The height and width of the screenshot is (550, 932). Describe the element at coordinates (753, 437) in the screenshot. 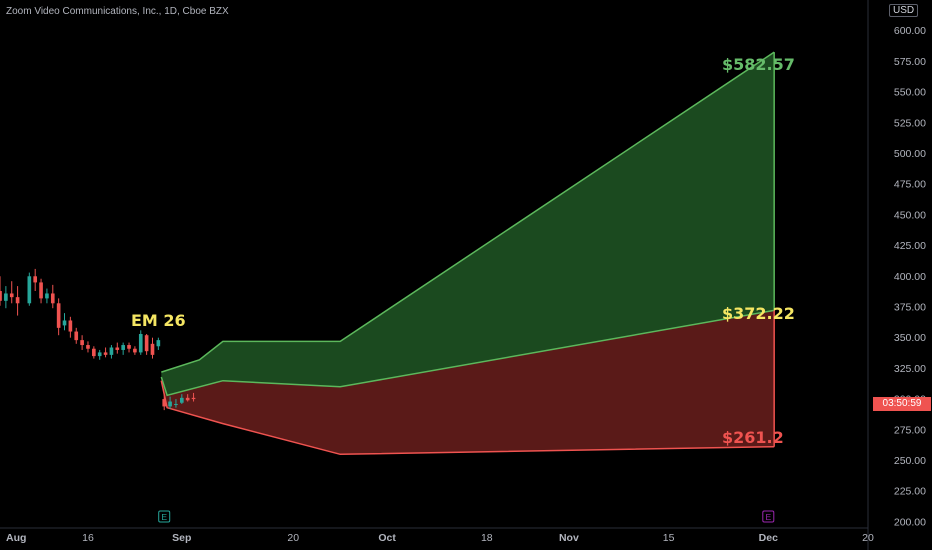

I see `lower-target-label: $261.2` at that location.